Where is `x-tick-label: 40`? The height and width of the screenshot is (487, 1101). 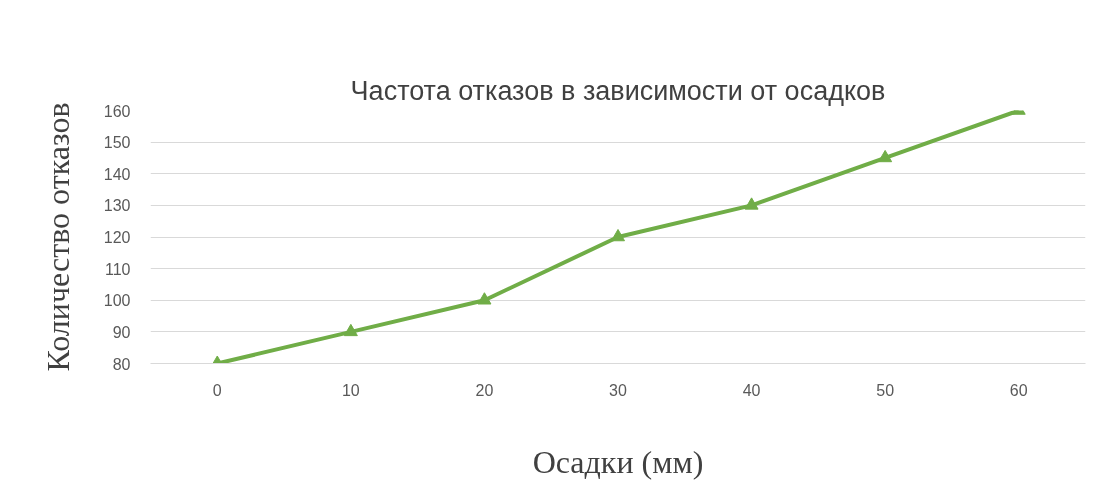 x-tick-label: 40 is located at coordinates (751, 390).